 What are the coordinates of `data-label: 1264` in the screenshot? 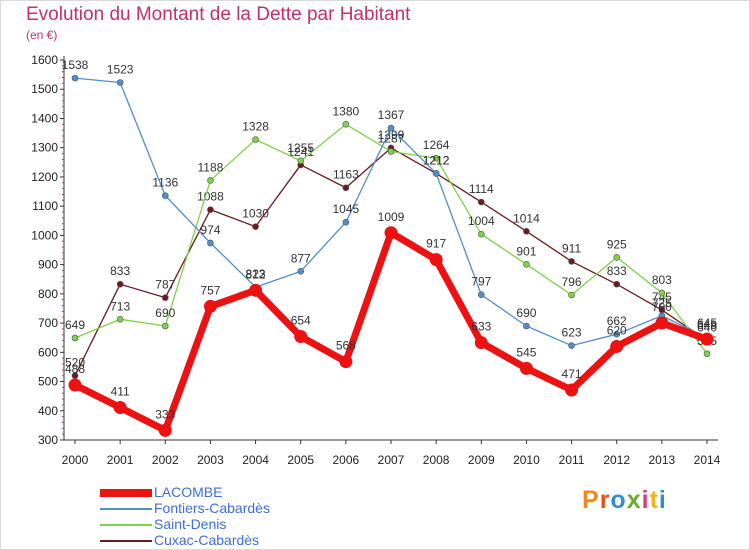 It's located at (436, 145).